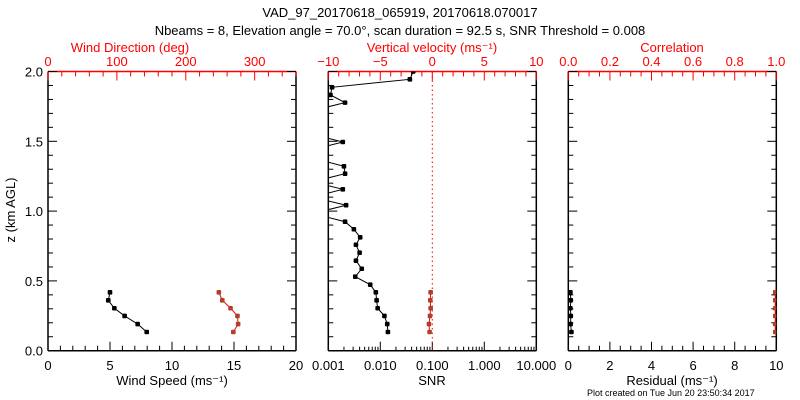 The height and width of the screenshot is (400, 800). I want to click on bottom-tick-label: 4, so click(651, 365).